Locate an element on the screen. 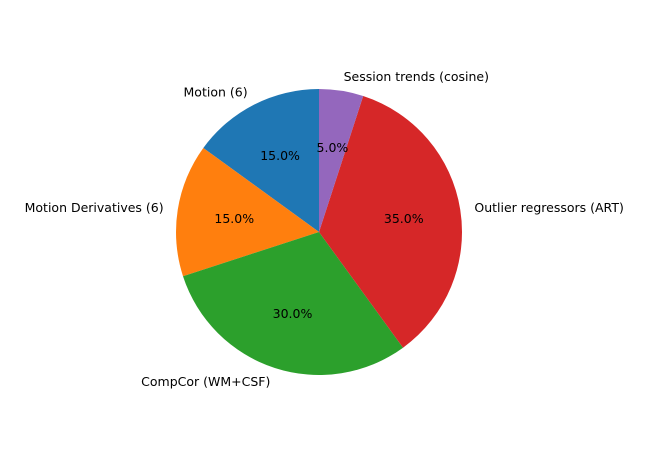 The width and height of the screenshot is (650, 465). pie-category-label: Motion Derivatives (6) is located at coordinates (94, 207).